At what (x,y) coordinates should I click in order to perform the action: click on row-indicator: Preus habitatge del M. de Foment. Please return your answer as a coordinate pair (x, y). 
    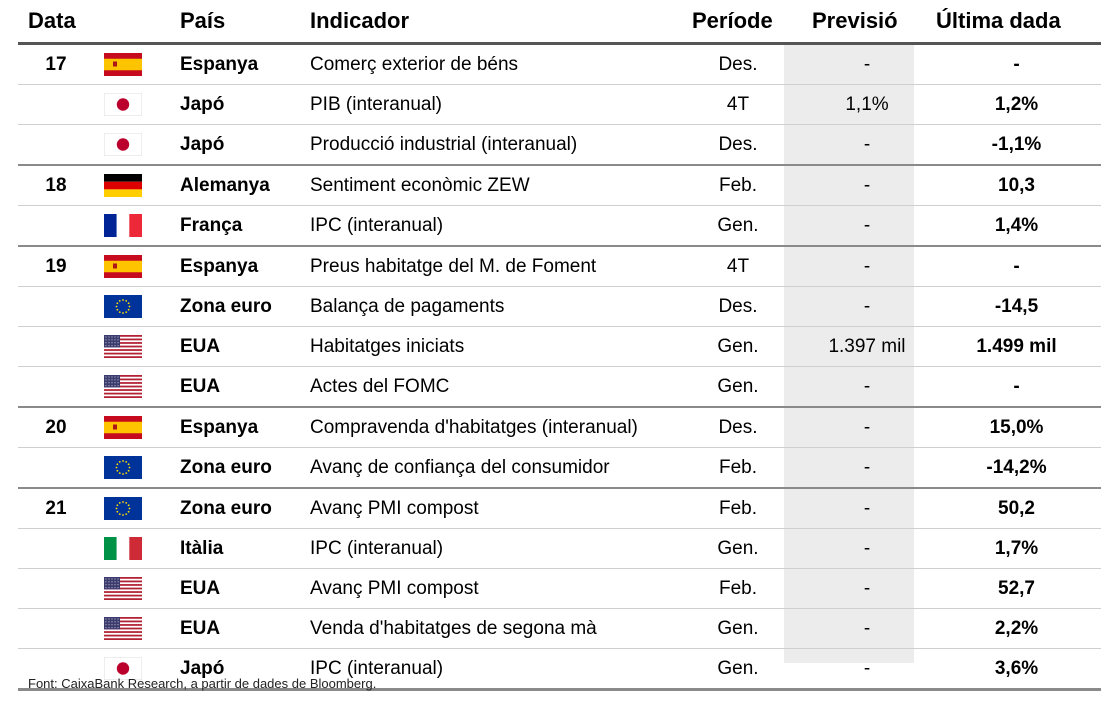
    Looking at the image, I should click on (453, 266).